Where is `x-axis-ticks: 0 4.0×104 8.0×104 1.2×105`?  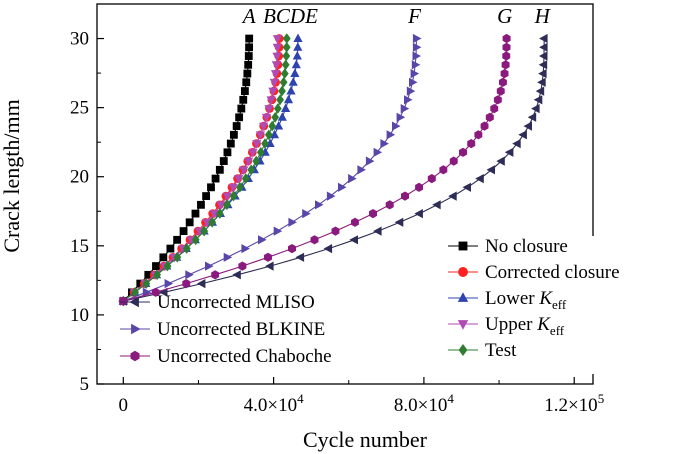 x-axis-ticks: 0 4.0×104 8.0×104 1.2×105 is located at coordinates (361, 396).